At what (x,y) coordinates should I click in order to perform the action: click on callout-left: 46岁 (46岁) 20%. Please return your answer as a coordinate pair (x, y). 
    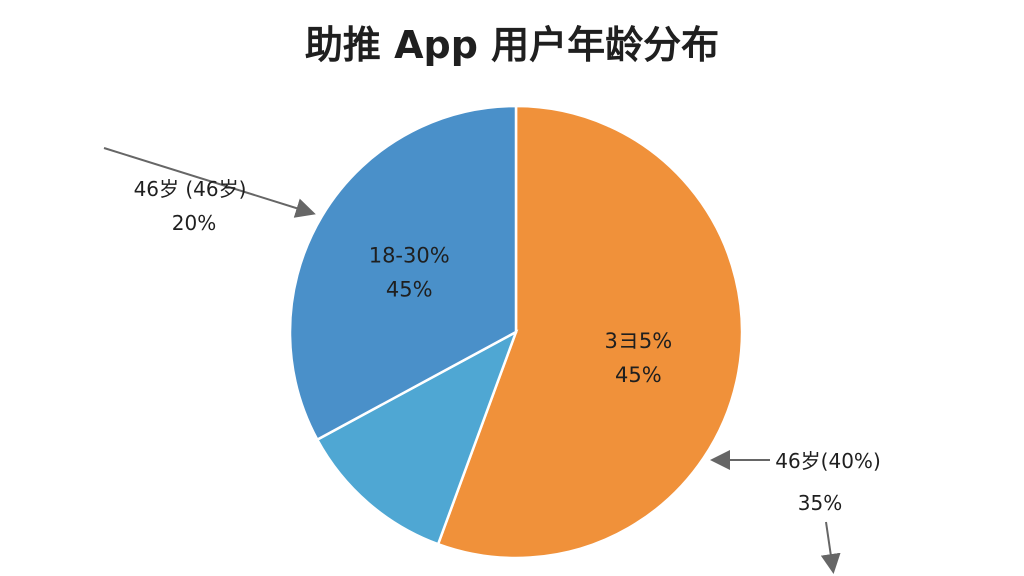
    Looking at the image, I should click on (209, 191).